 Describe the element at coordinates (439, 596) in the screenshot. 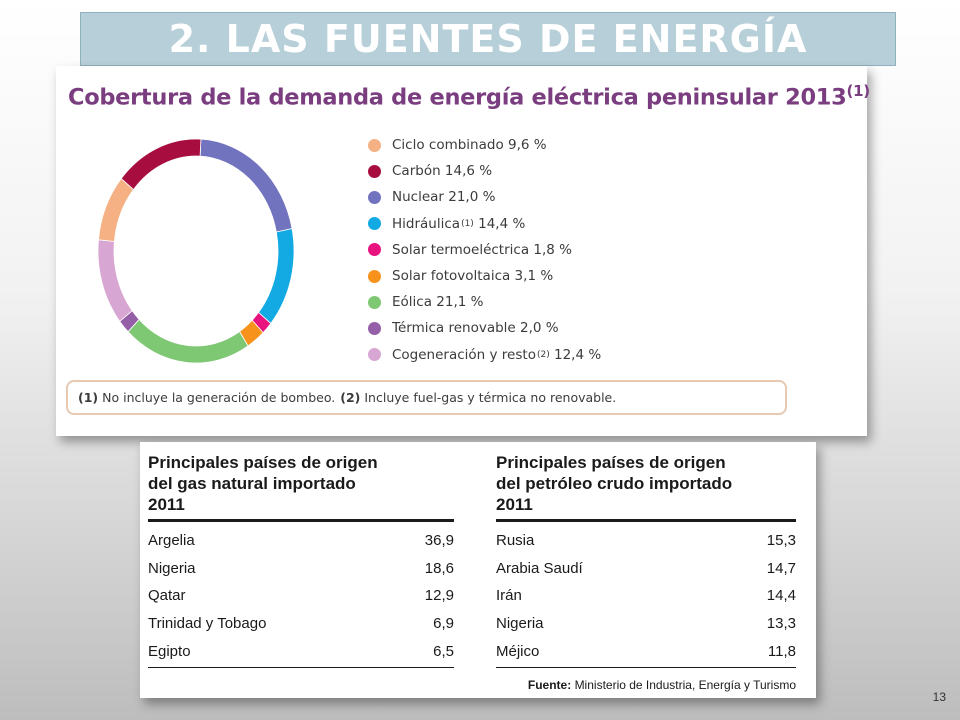

I see `value-cell: 12,9` at that location.